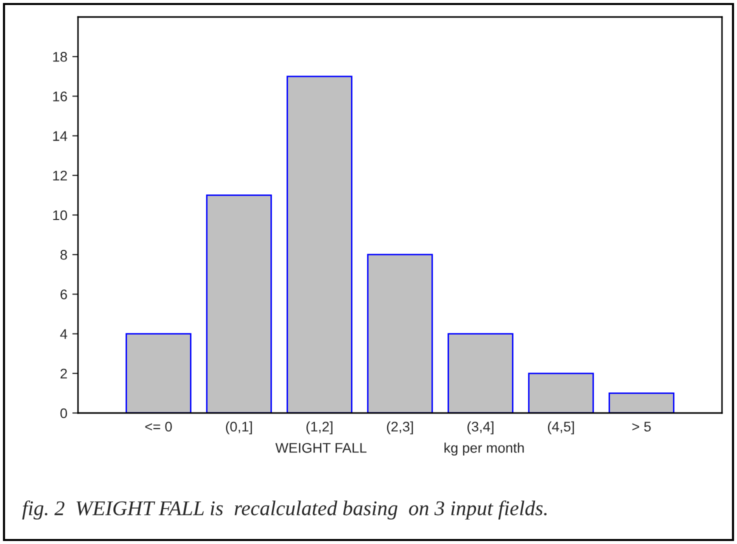 The image size is (737, 544). What do you see at coordinates (284, 510) in the screenshot?
I see `caption: fig. 2 WEIGHT FALL is recalculated basing on 3 input fields.` at bounding box center [284, 510].